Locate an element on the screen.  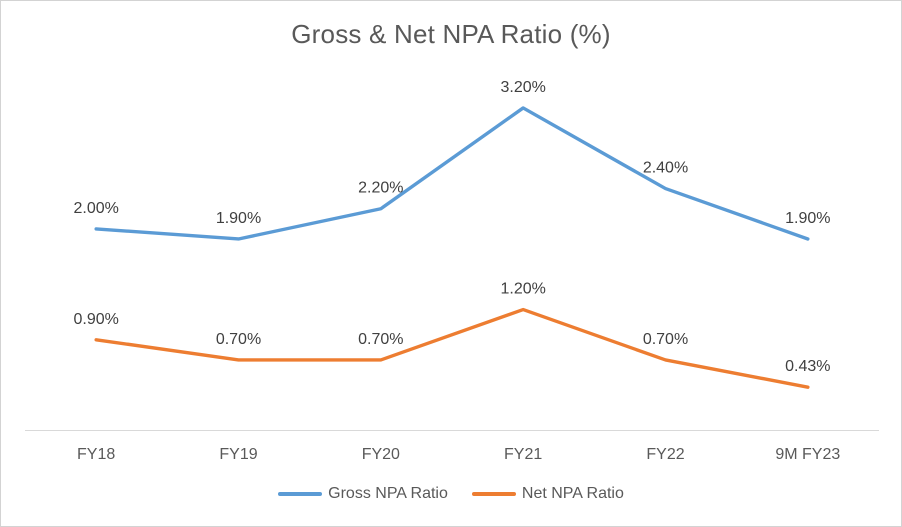
chart-title: Gross & Net NPA Ratio (%) is located at coordinates (451, 34).